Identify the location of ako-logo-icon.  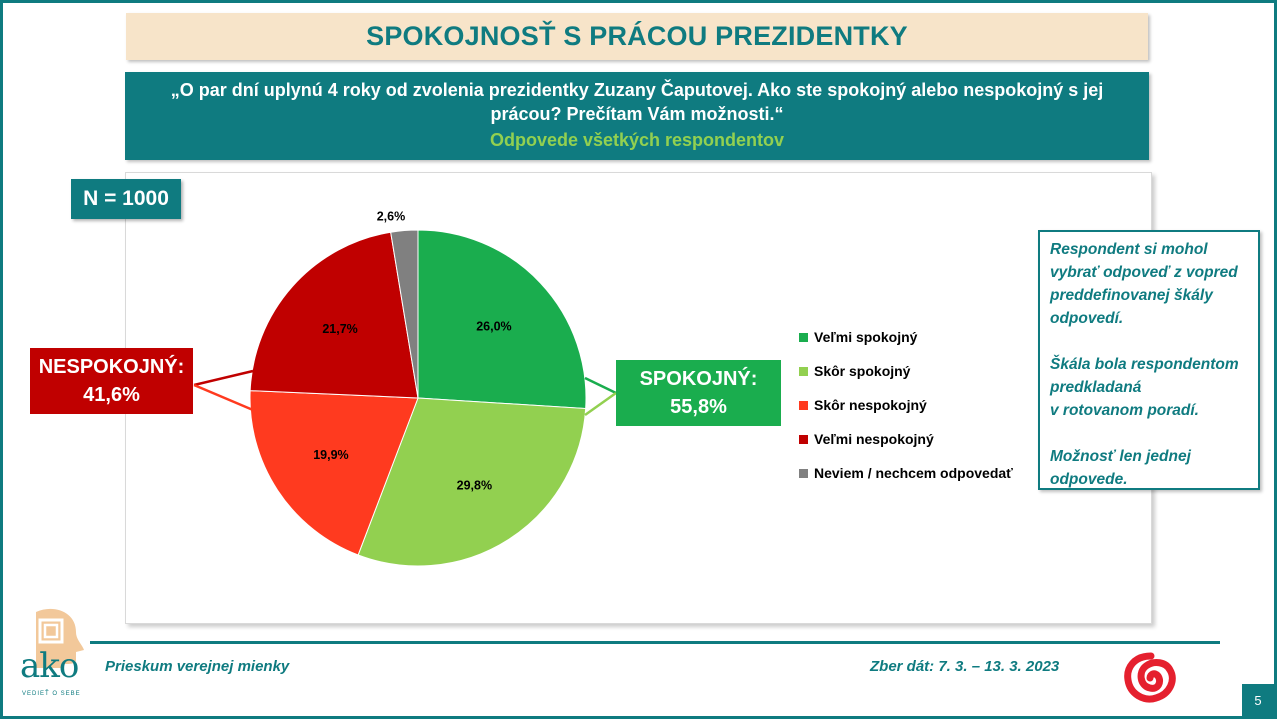
(60, 638).